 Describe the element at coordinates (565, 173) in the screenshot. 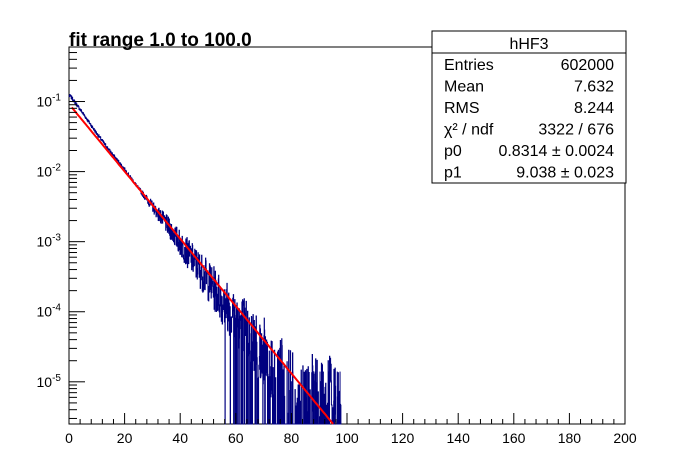

I see `stats-value: 9.038 ± 0.023` at that location.